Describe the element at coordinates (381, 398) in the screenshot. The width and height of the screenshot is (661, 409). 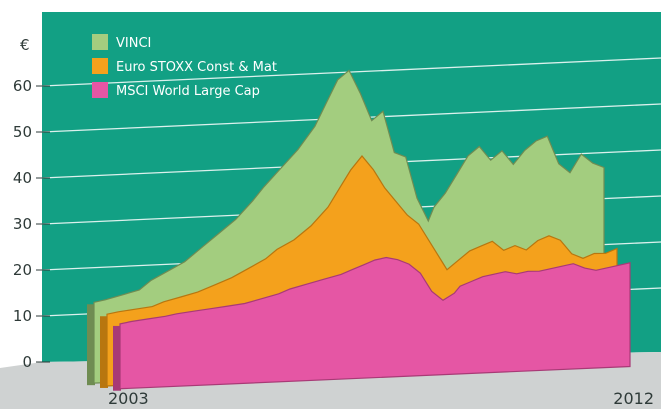
I see `x-axis: 2003 2012` at that location.